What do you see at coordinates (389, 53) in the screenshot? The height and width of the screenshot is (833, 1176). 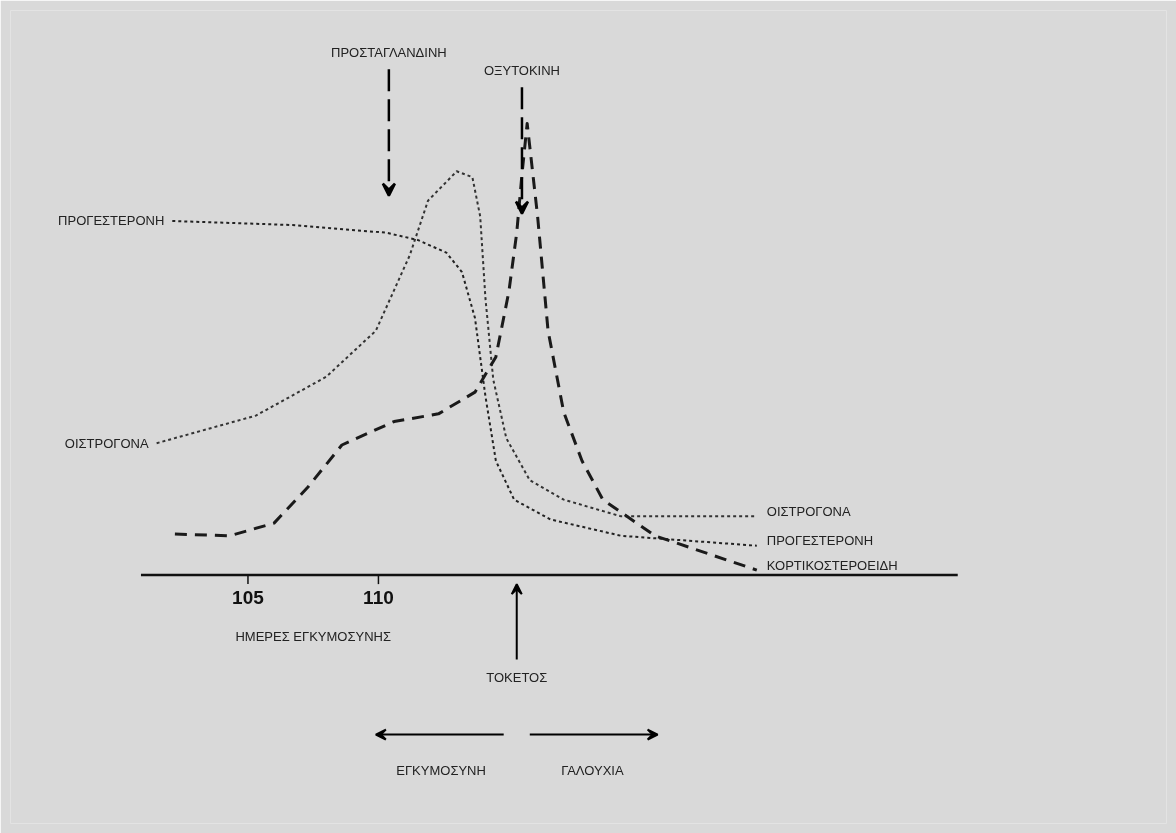 I see `text: ΠΡΟΣΤΑΓΛΑΝΔΙΝΗ` at bounding box center [389, 53].